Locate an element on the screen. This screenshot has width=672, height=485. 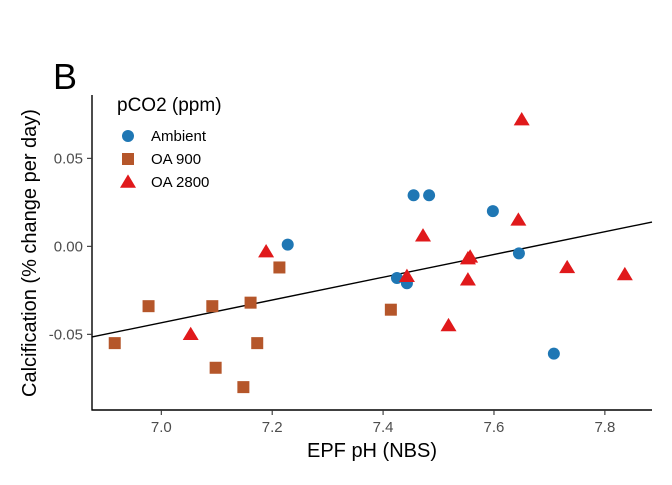
legend-label-oa-2800: OA 2800 is located at coordinates (180, 182).